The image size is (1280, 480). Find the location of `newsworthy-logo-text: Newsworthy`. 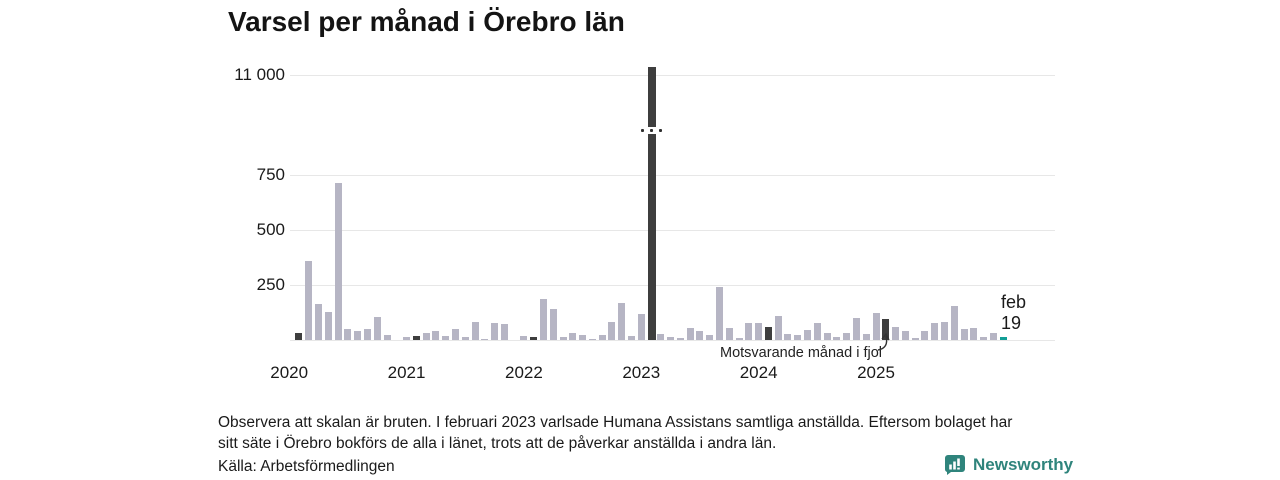

newsworthy-logo-text: Newsworthy is located at coordinates (1023, 464).